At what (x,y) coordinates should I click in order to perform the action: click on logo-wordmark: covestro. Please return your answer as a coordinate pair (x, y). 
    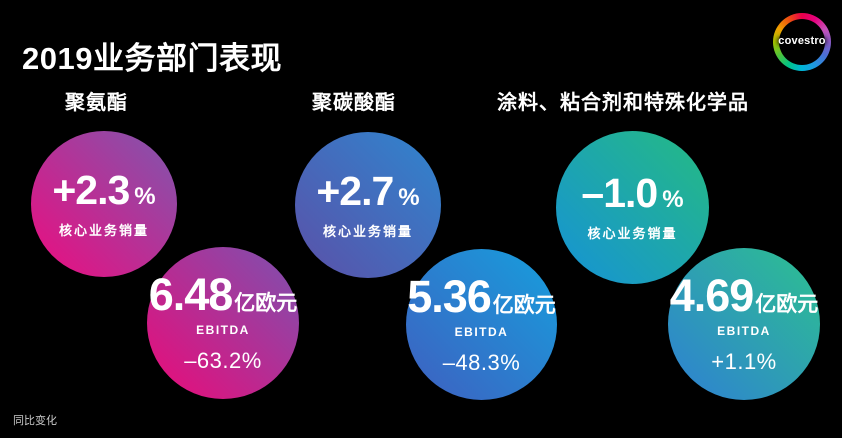
    Looking at the image, I should click on (802, 41).